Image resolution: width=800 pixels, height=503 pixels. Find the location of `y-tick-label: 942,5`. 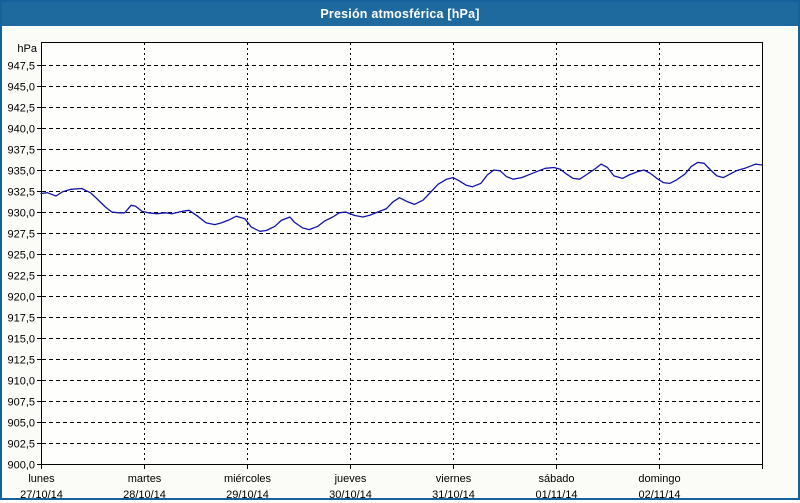

y-tick-label: 942,5 is located at coordinates (21, 109).